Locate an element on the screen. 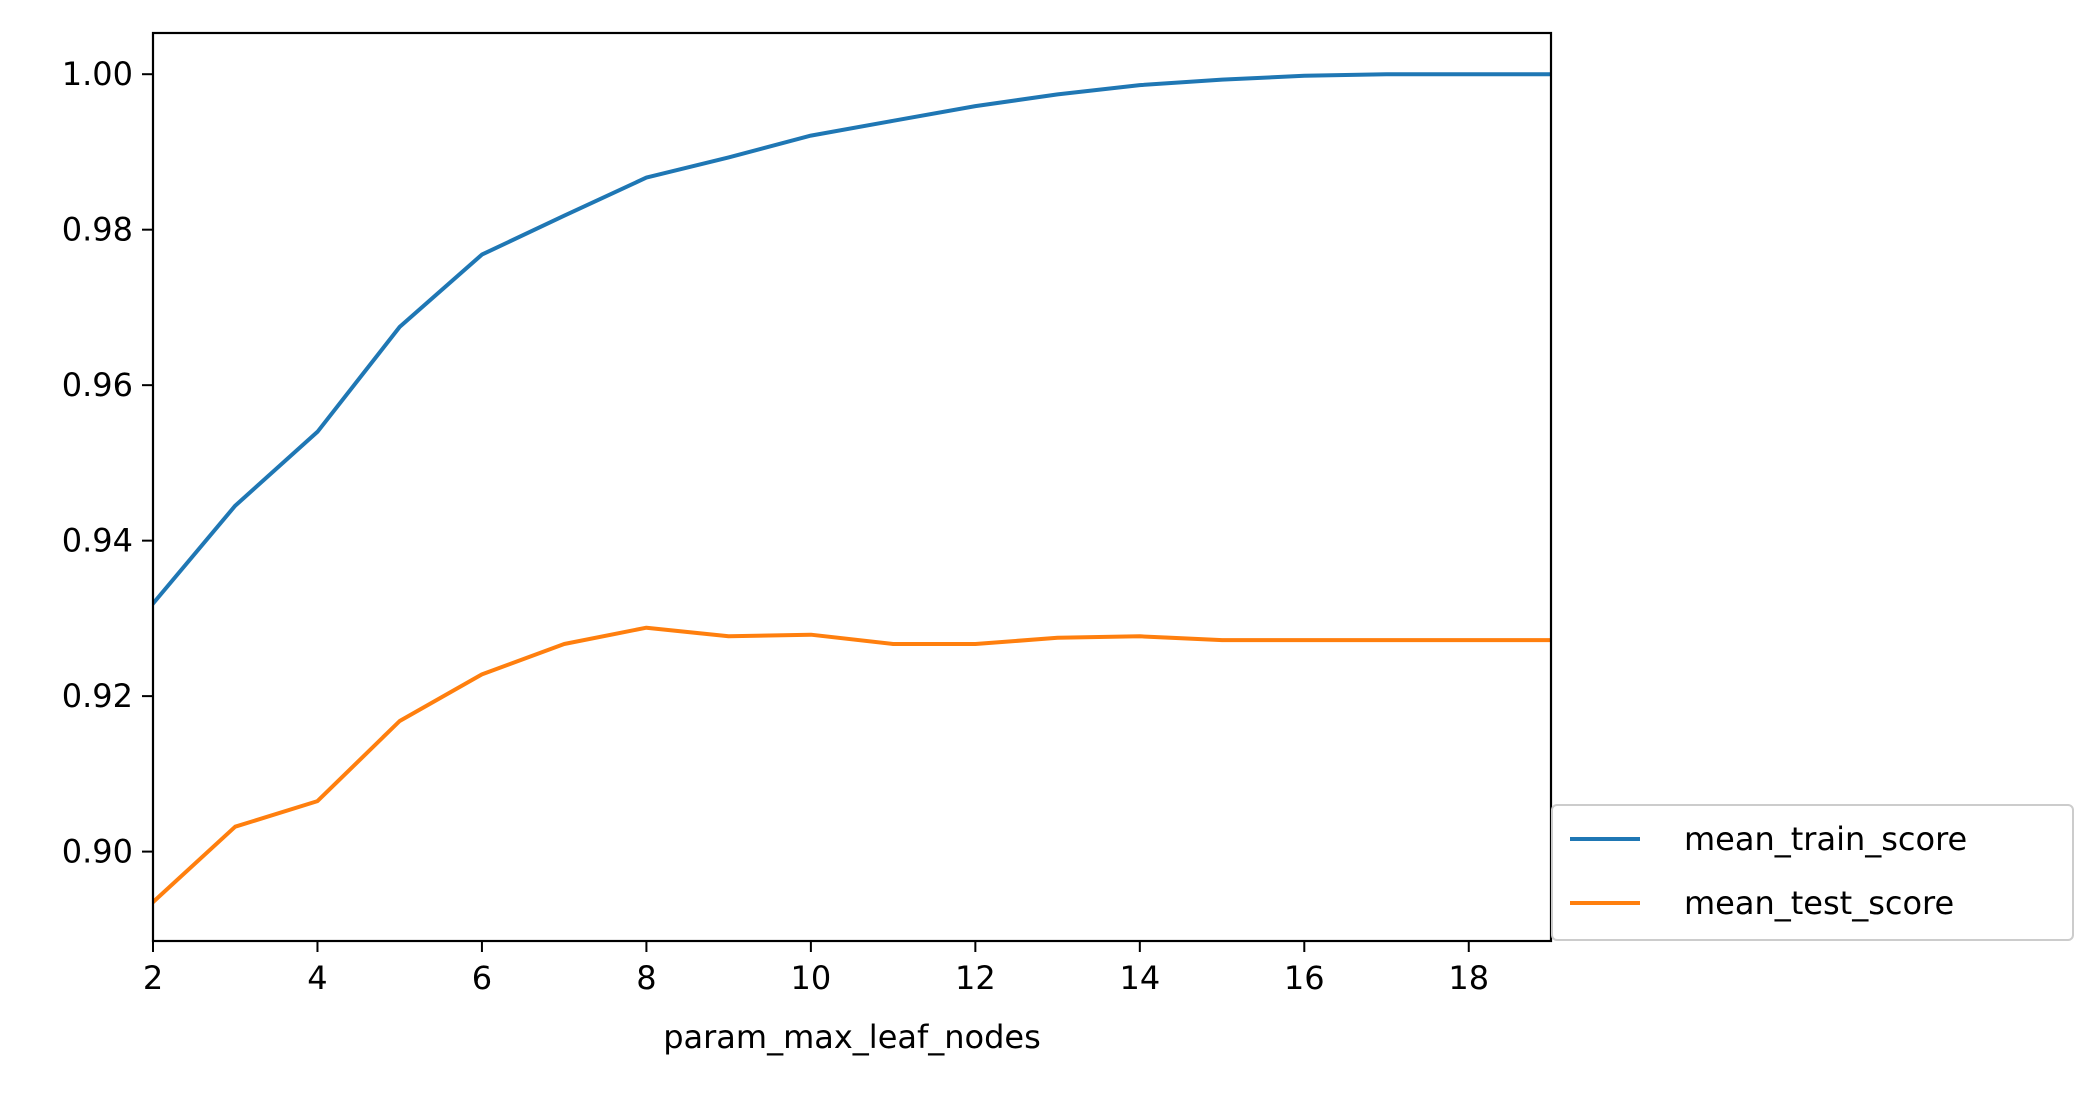 Image resolution: width=2096 pixels, height=1104 pixels. y-tick-label: 1.00 is located at coordinates (97, 74).